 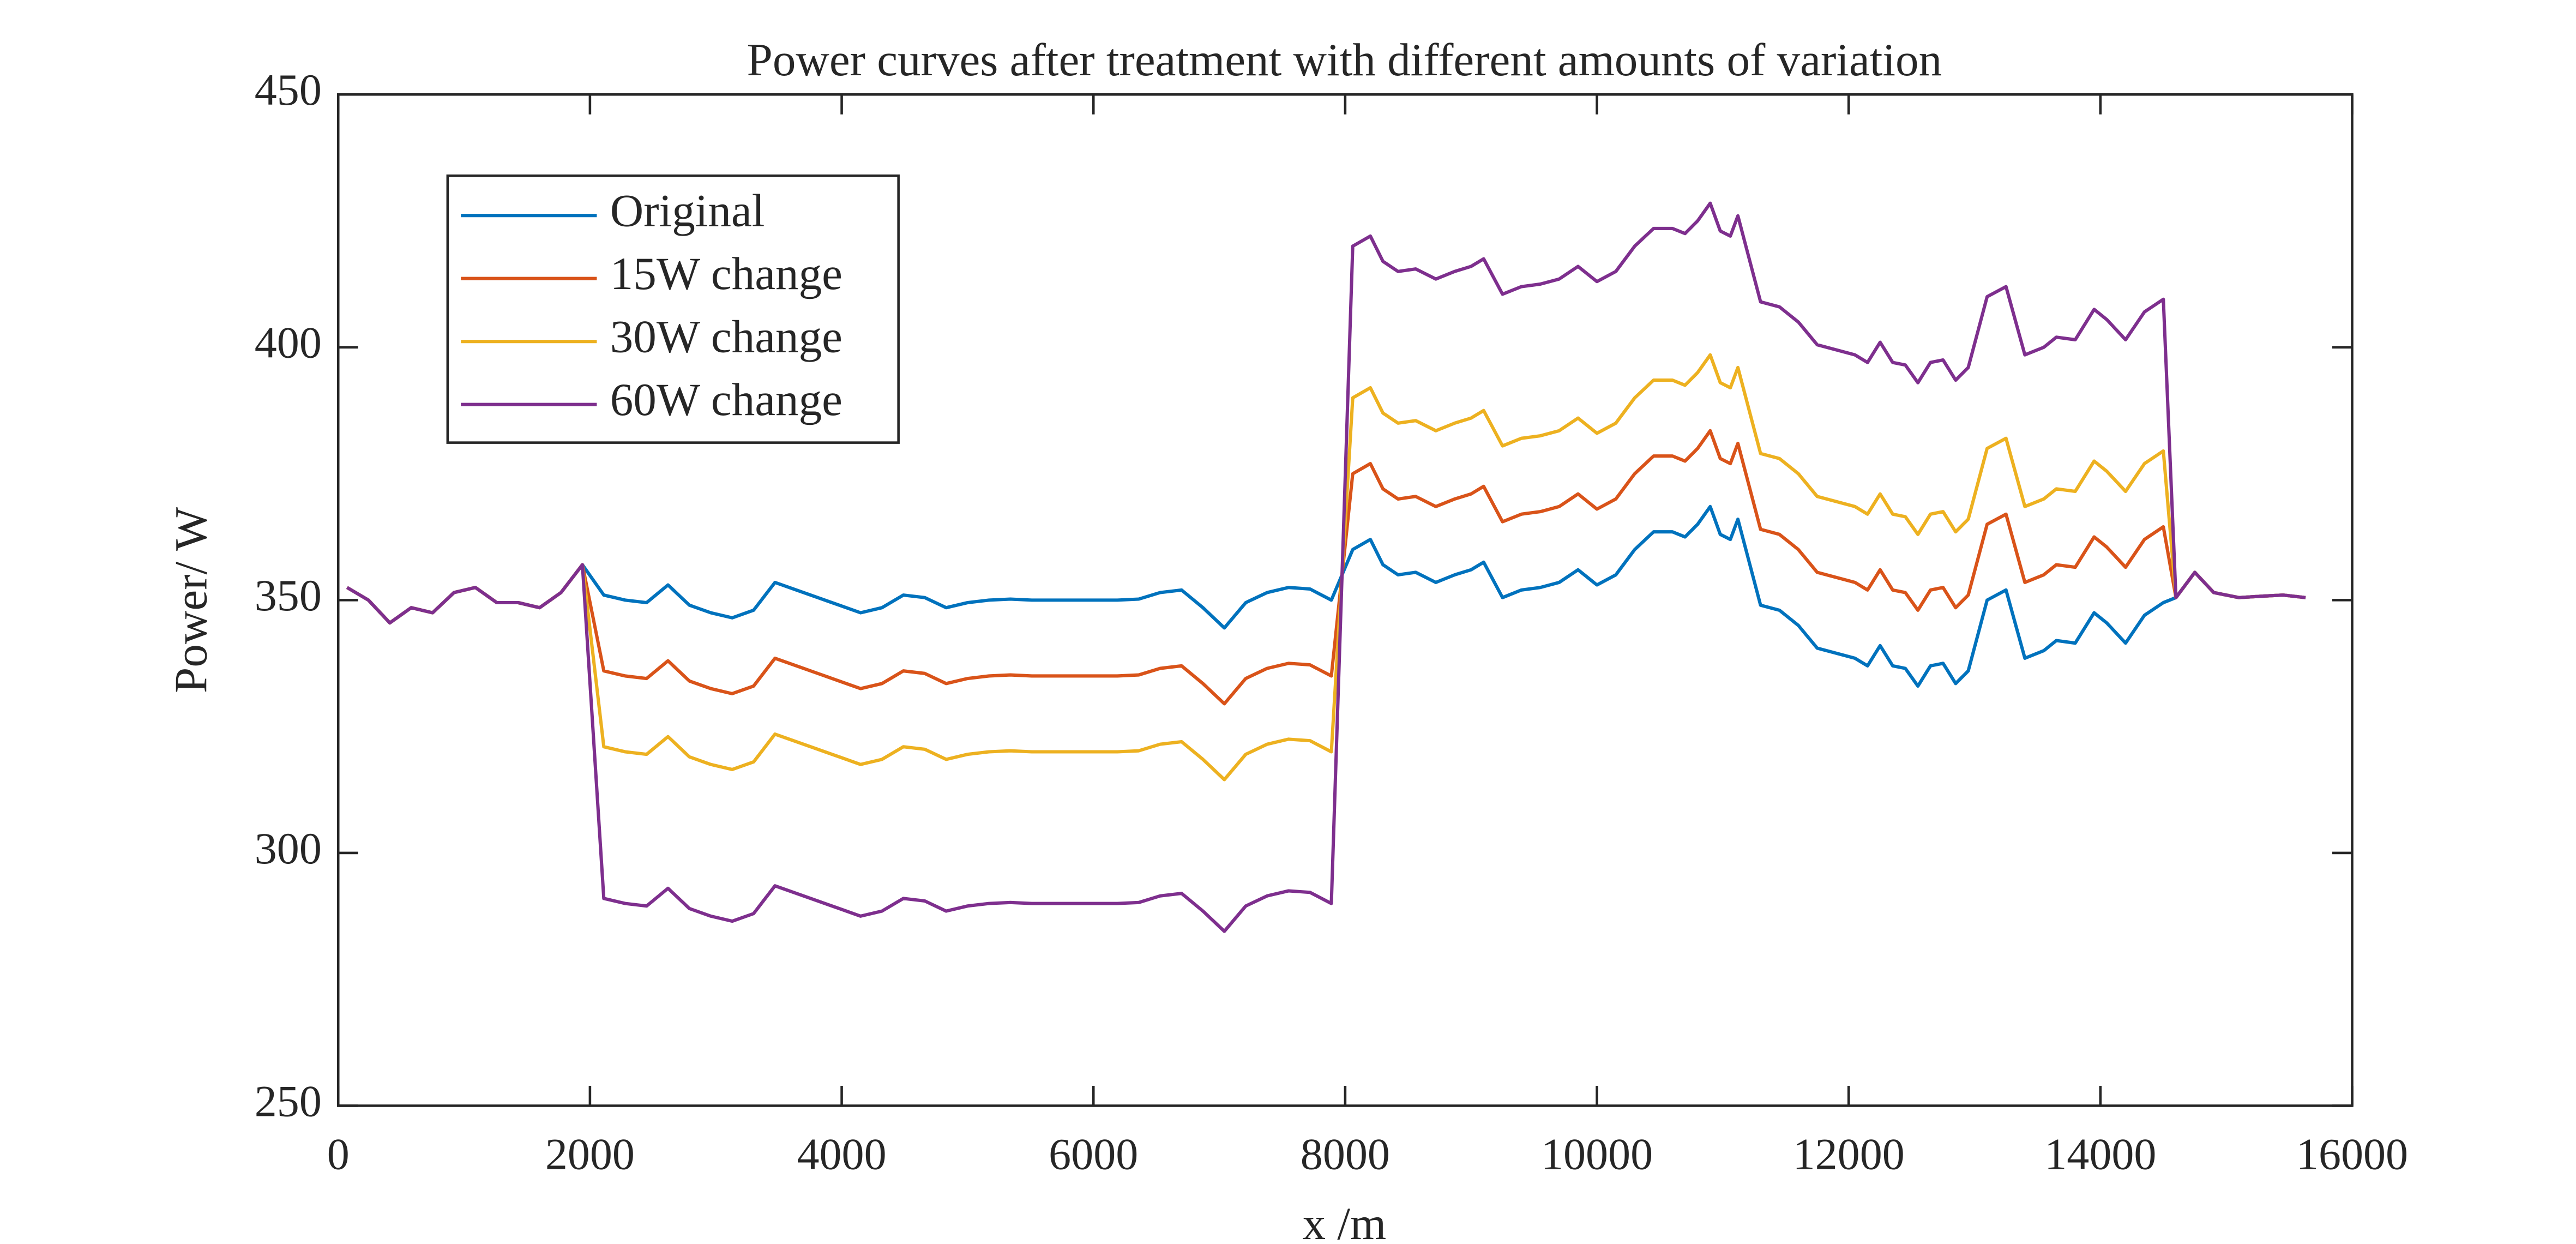 What do you see at coordinates (590, 1154) in the screenshot?
I see `x-tick-label: 2000` at bounding box center [590, 1154].